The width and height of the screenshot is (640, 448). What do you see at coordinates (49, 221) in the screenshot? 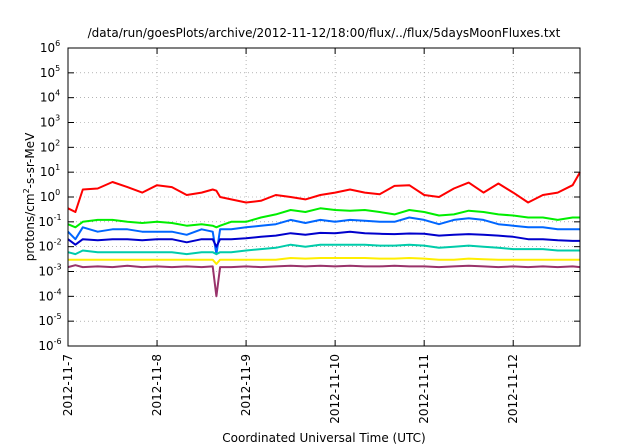
I see `y-tick-label: 10⁻¹` at bounding box center [49, 221].